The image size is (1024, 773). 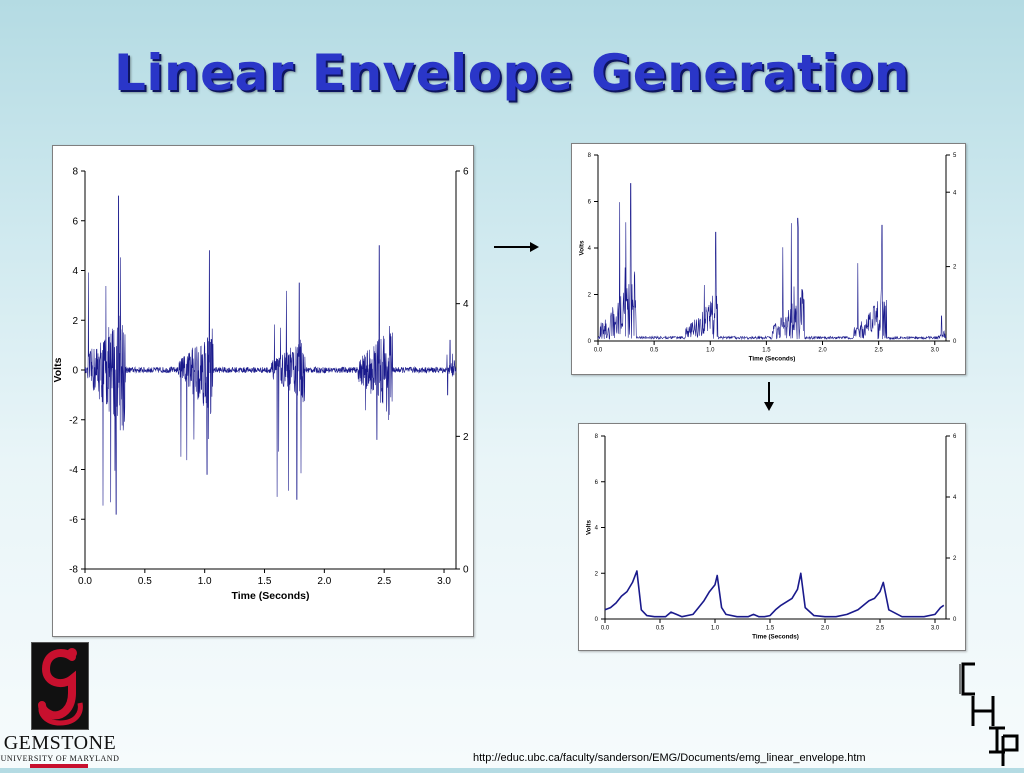 What do you see at coordinates (589, 527) in the screenshot?
I see `env-ylabel: Volts` at bounding box center [589, 527].